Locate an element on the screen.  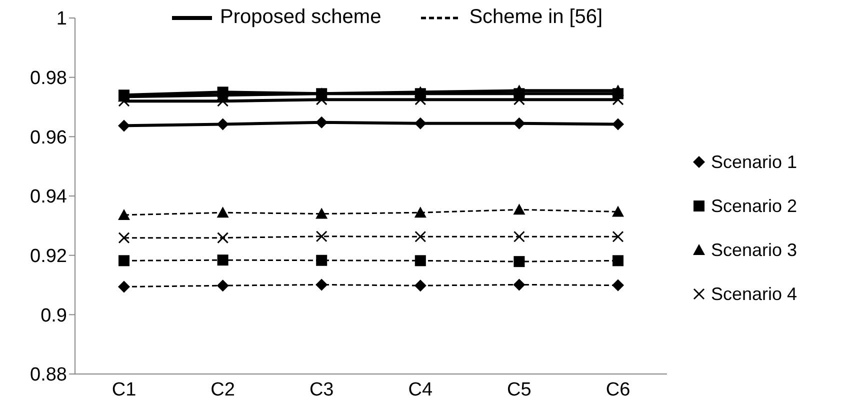
x-tick-label: C4 is located at coordinates (420, 389).